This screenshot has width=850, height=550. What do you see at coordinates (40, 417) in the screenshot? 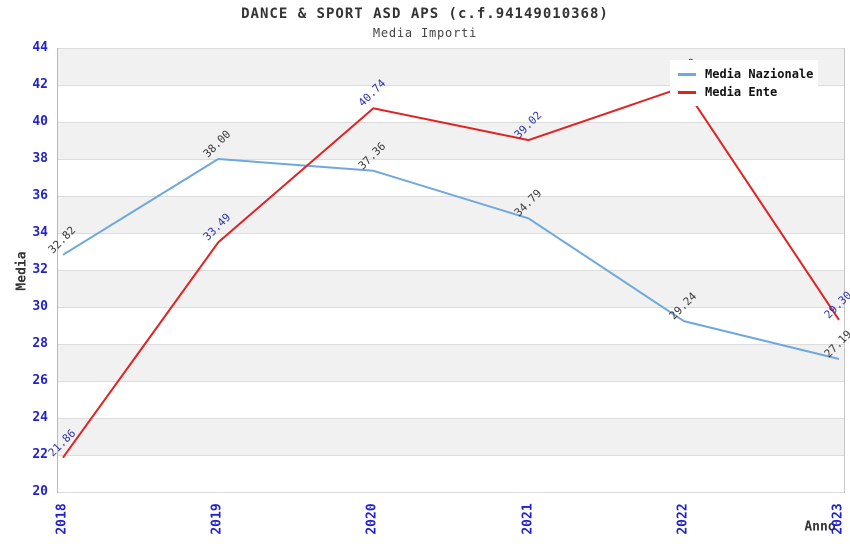
I see `y-tick-label: 24` at bounding box center [40, 417].